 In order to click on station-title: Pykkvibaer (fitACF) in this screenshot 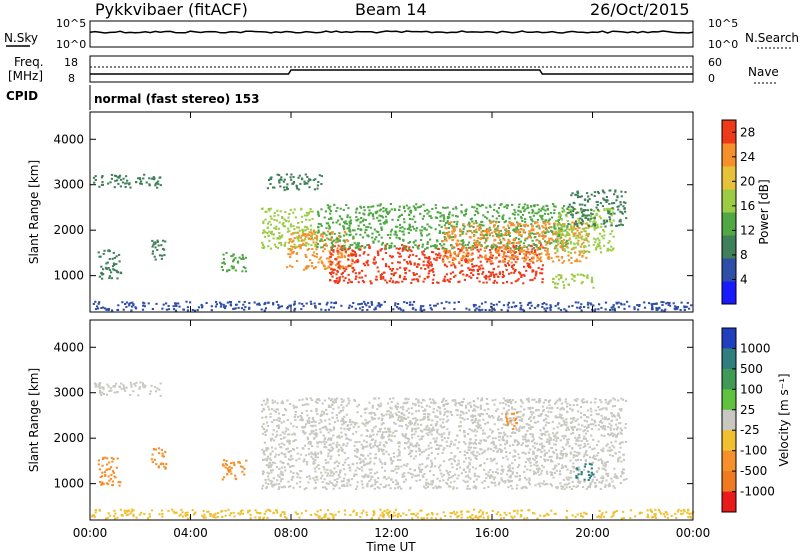, I will do `click(171, 9)`.